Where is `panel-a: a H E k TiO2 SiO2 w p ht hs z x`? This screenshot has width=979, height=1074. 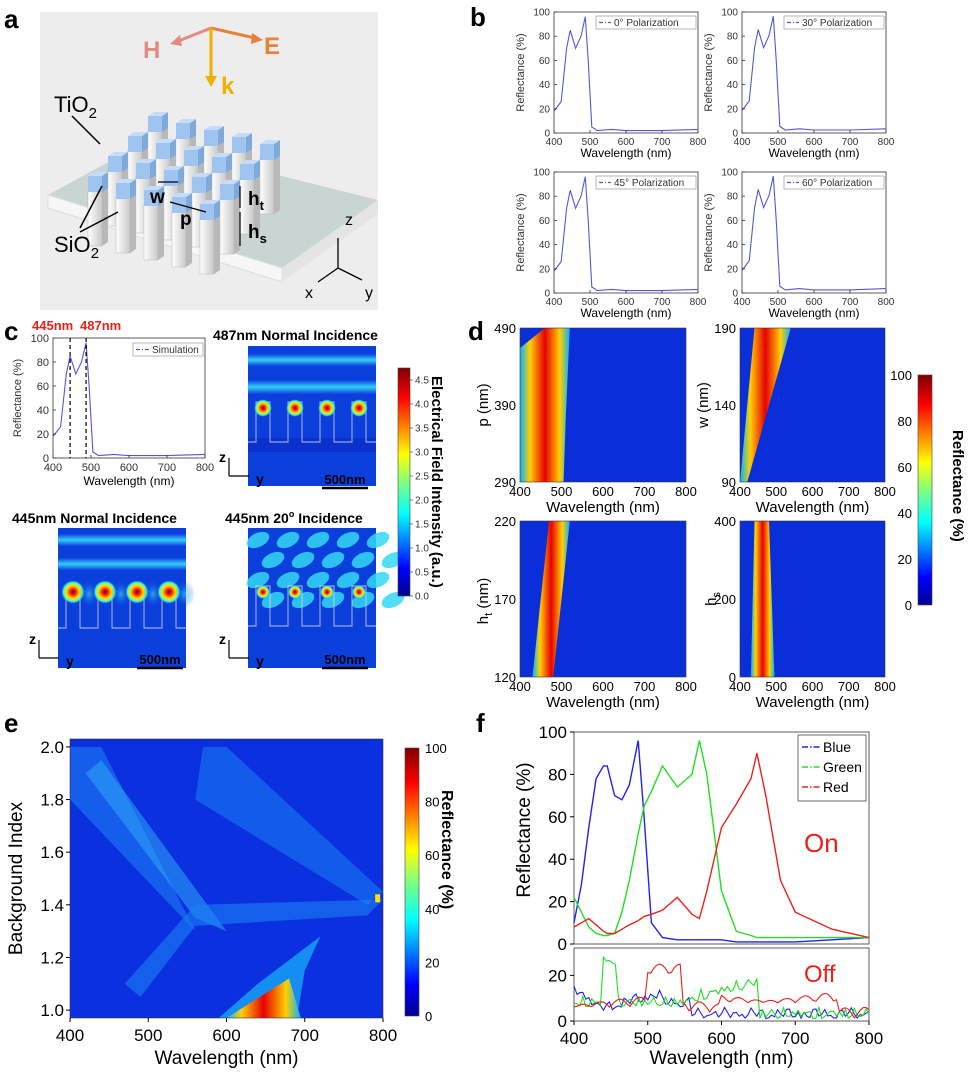
panel-a: a H E k TiO2 SiO2 w p ht hs z x is located at coordinates (191, 157).